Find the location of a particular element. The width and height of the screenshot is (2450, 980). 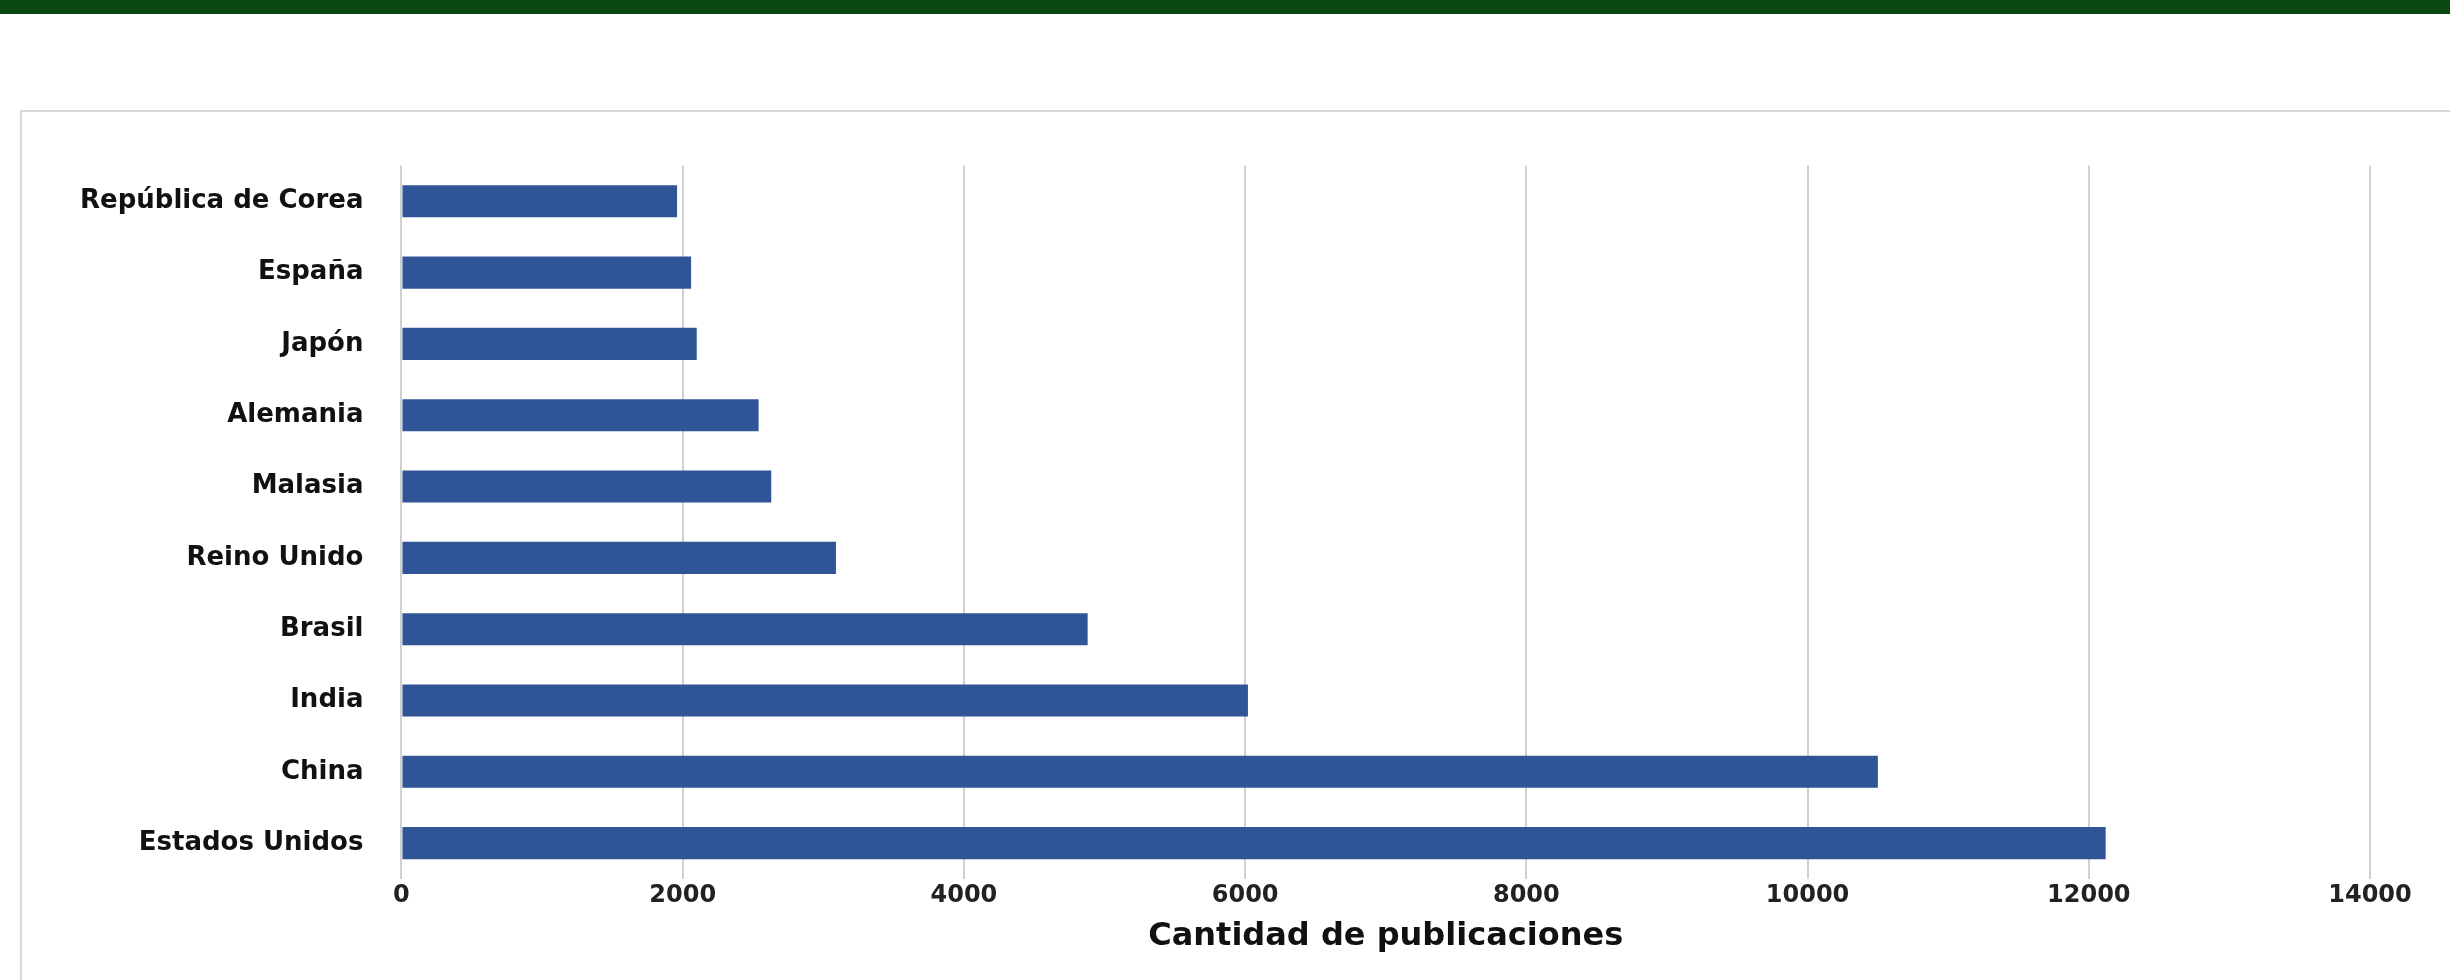

y-tick-label: Japón is located at coordinates (321, 341).